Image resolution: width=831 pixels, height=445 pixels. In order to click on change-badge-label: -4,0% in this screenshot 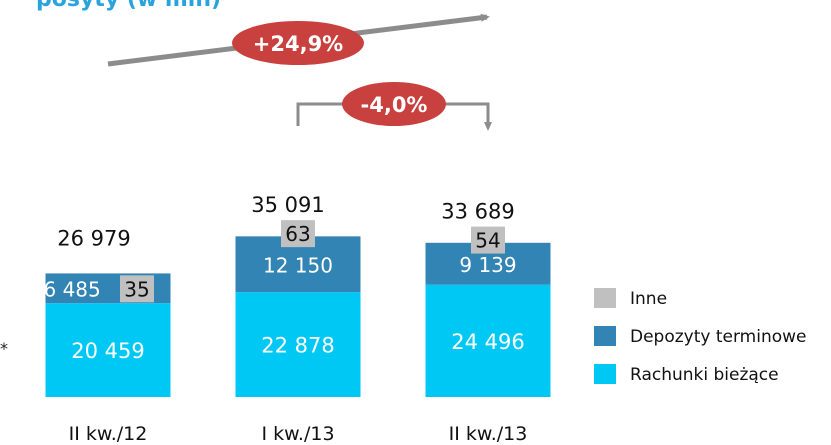, I will do `click(394, 105)`.